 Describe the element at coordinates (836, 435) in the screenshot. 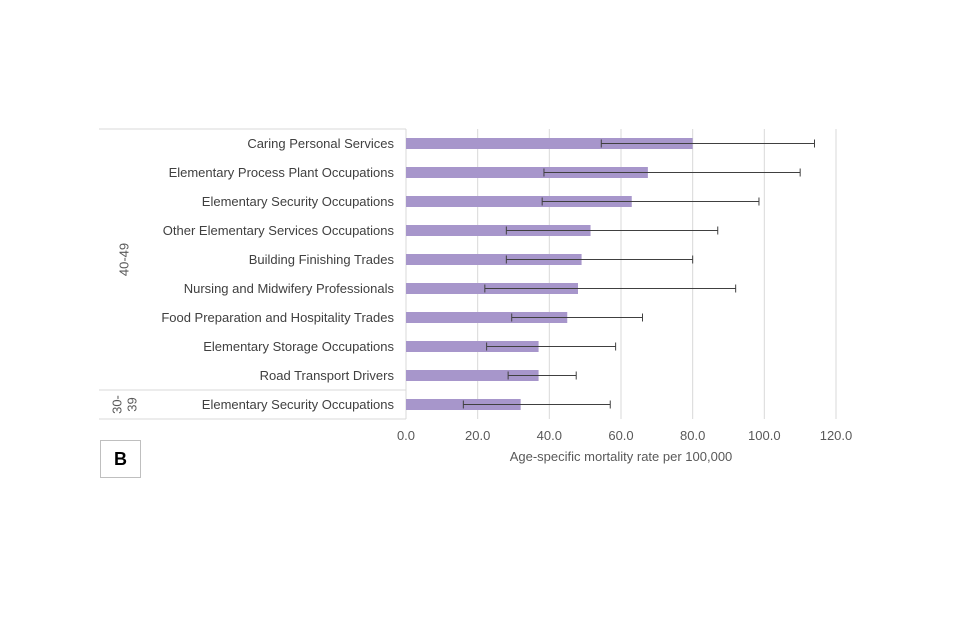

I see `x-tick-label: 120.0` at that location.